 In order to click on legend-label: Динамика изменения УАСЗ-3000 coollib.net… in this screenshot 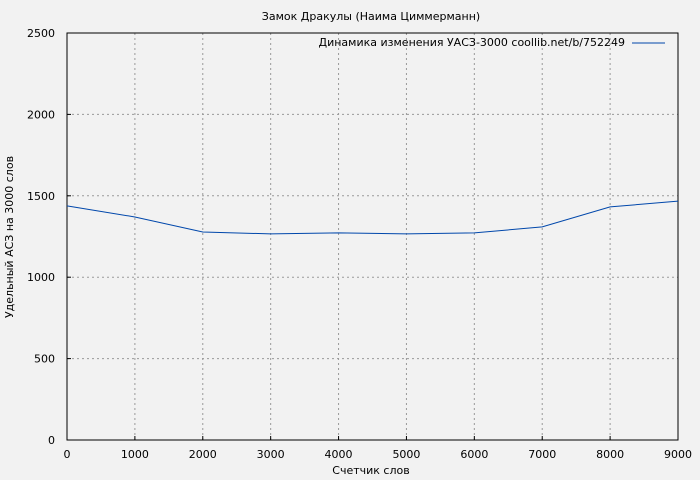, I will do `click(472, 42)`.